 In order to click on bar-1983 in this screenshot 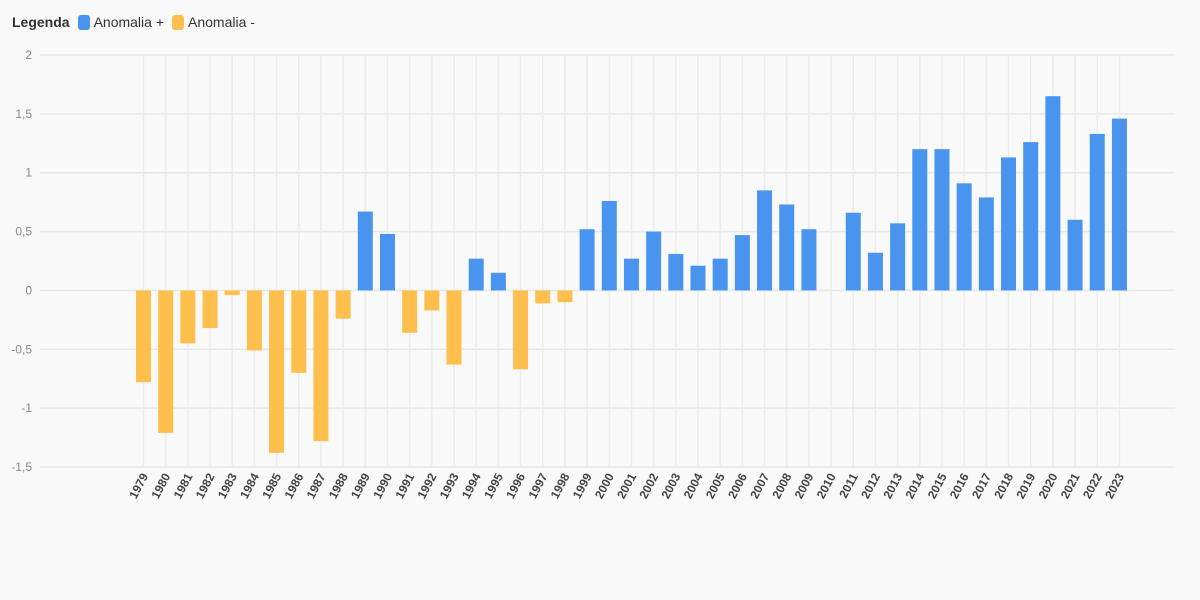, I will do `click(232, 293)`.